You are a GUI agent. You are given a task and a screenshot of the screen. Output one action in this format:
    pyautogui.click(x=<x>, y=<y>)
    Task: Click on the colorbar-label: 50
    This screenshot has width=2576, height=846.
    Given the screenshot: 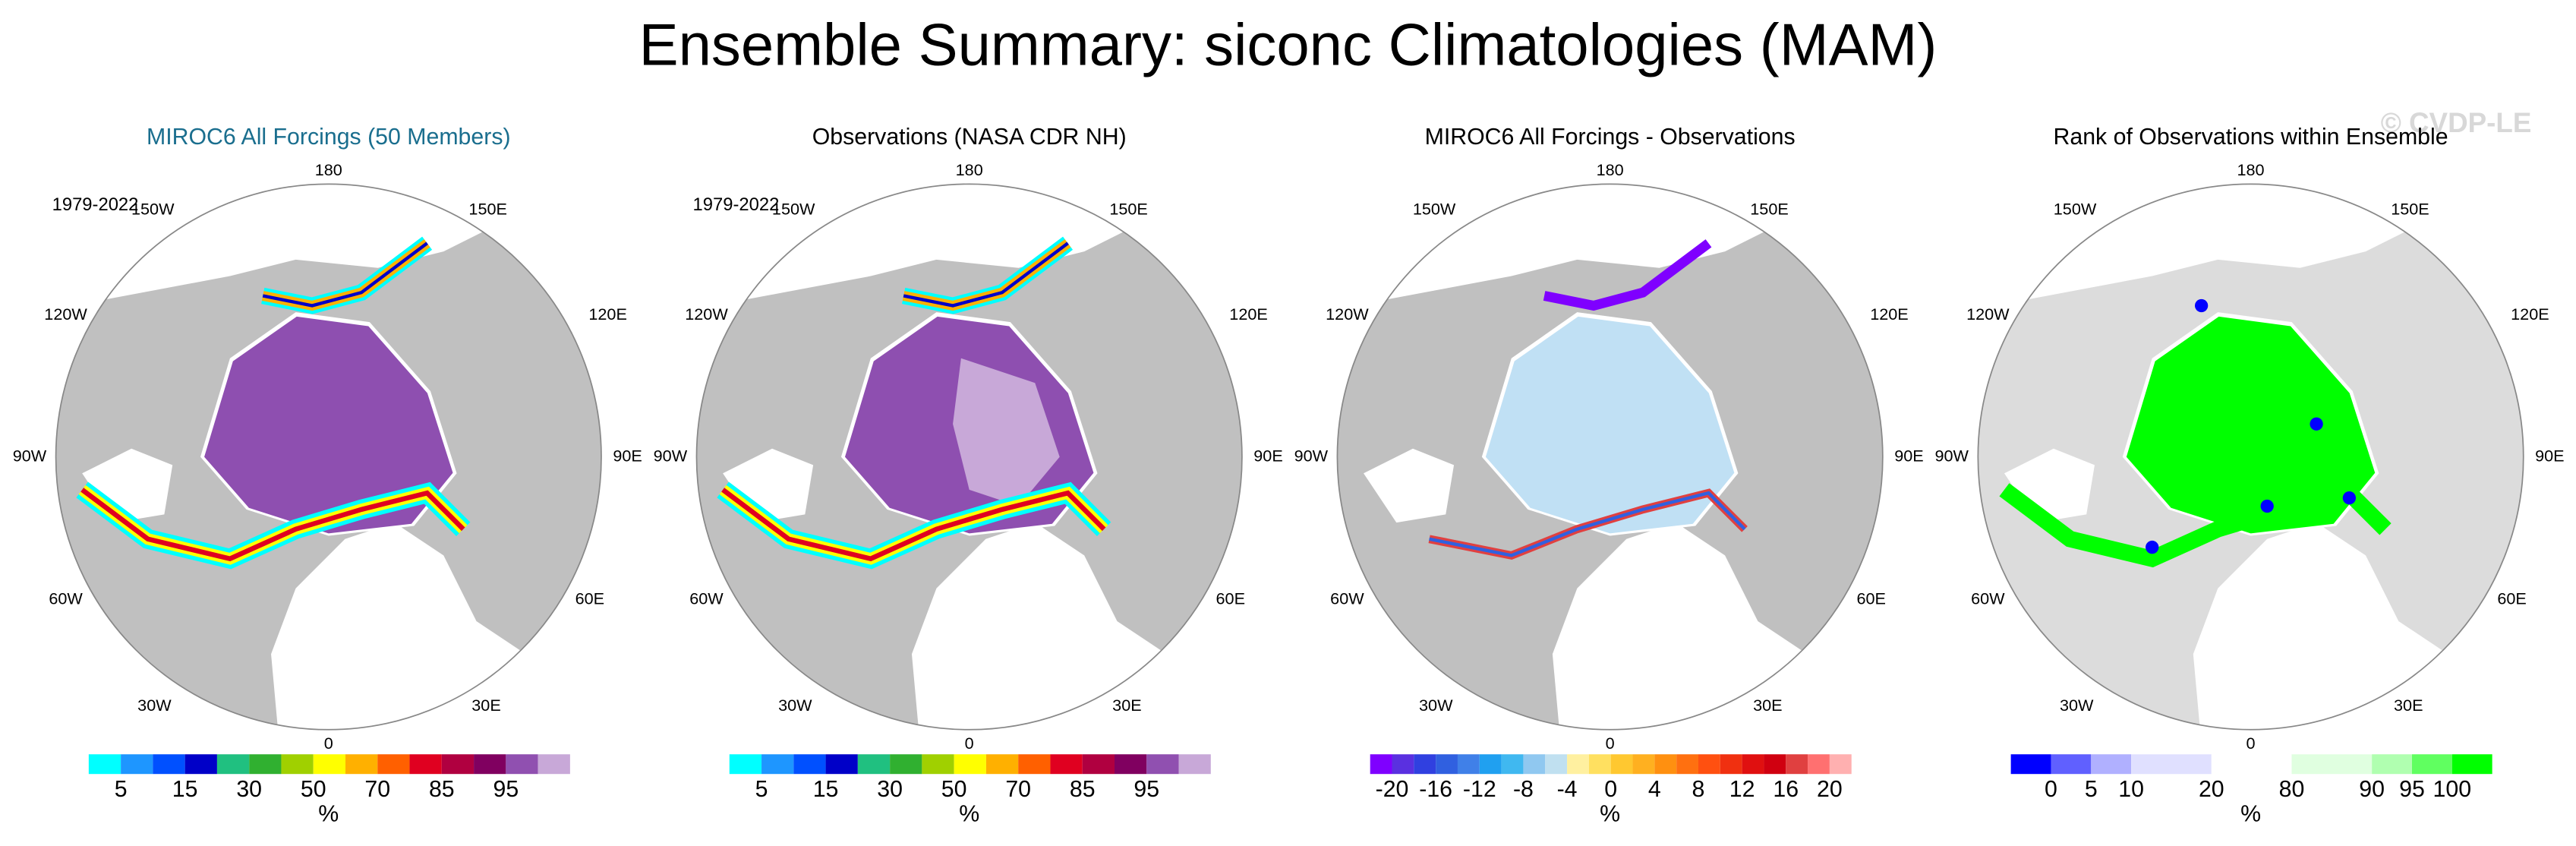 What is the action you would take?
    pyautogui.click(x=313, y=789)
    